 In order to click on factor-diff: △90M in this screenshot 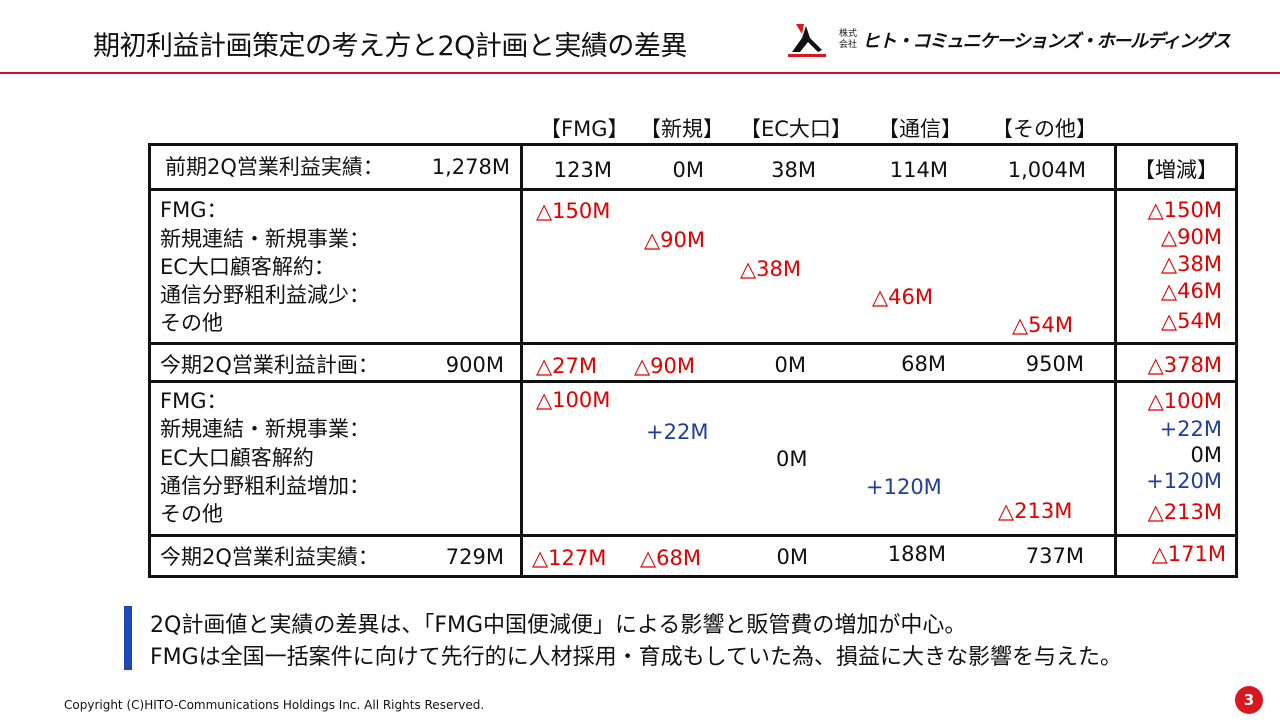, I will do `click(1191, 237)`.